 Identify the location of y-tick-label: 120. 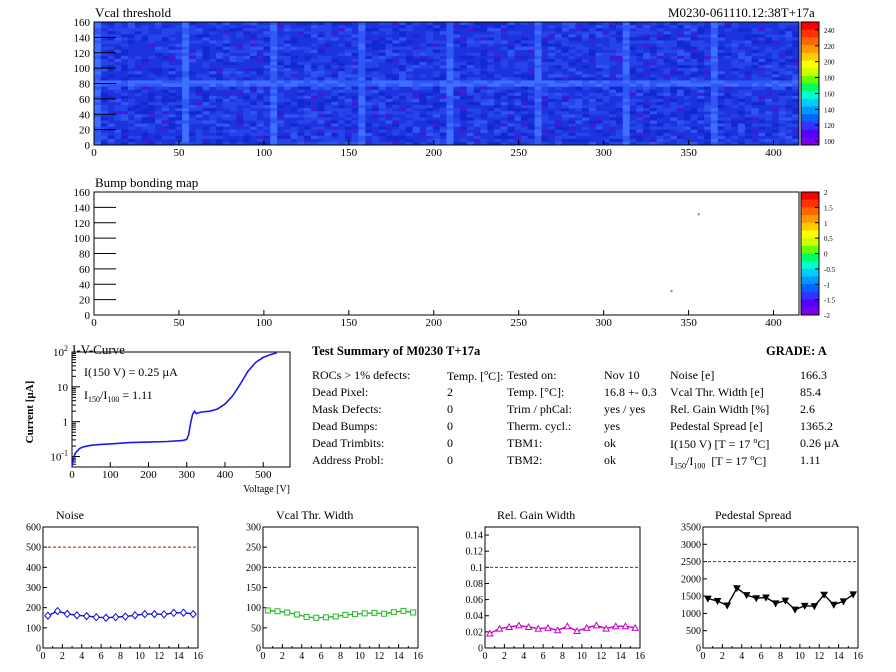
(82, 54).